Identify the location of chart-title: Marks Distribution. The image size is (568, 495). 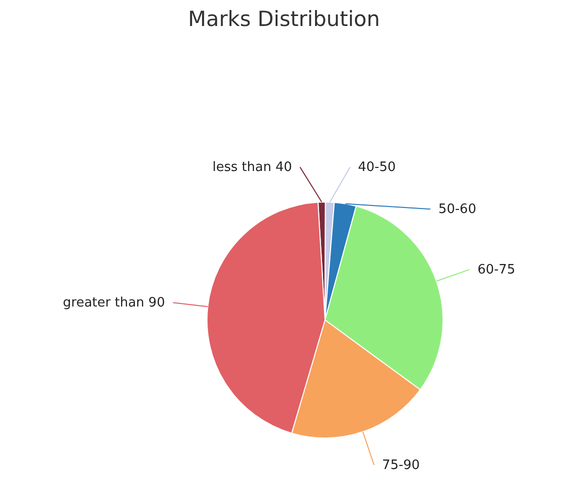
(284, 19).